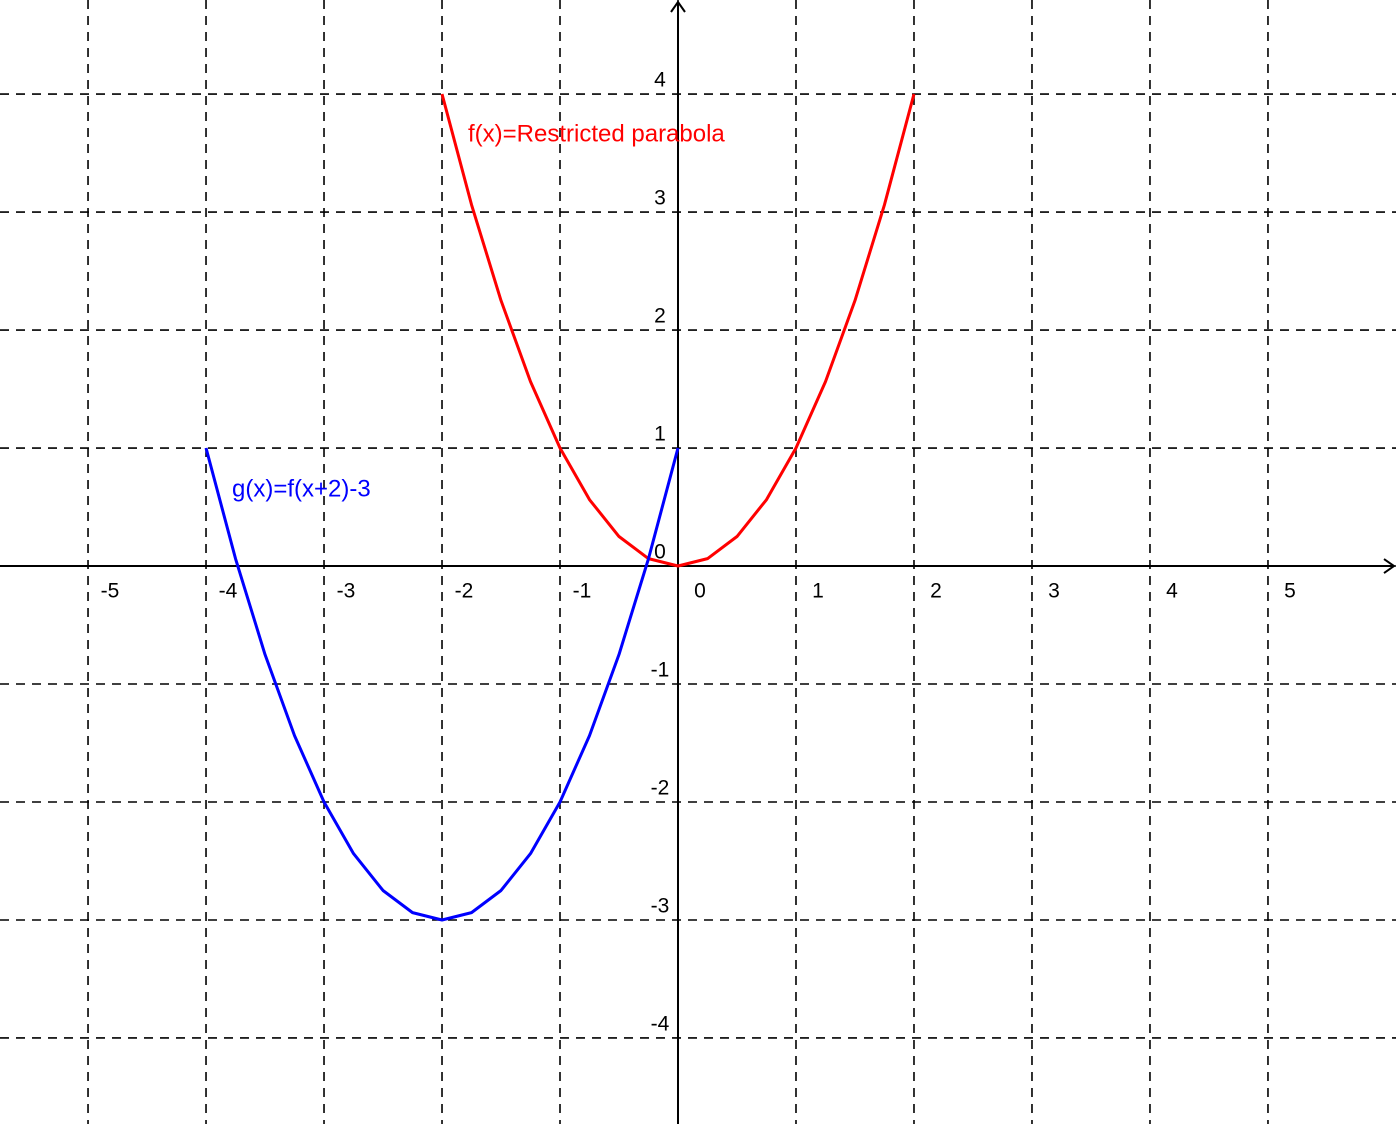 This screenshot has width=1396, height=1124. Describe the element at coordinates (660, 434) in the screenshot. I see `y-tick-label: 1` at that location.